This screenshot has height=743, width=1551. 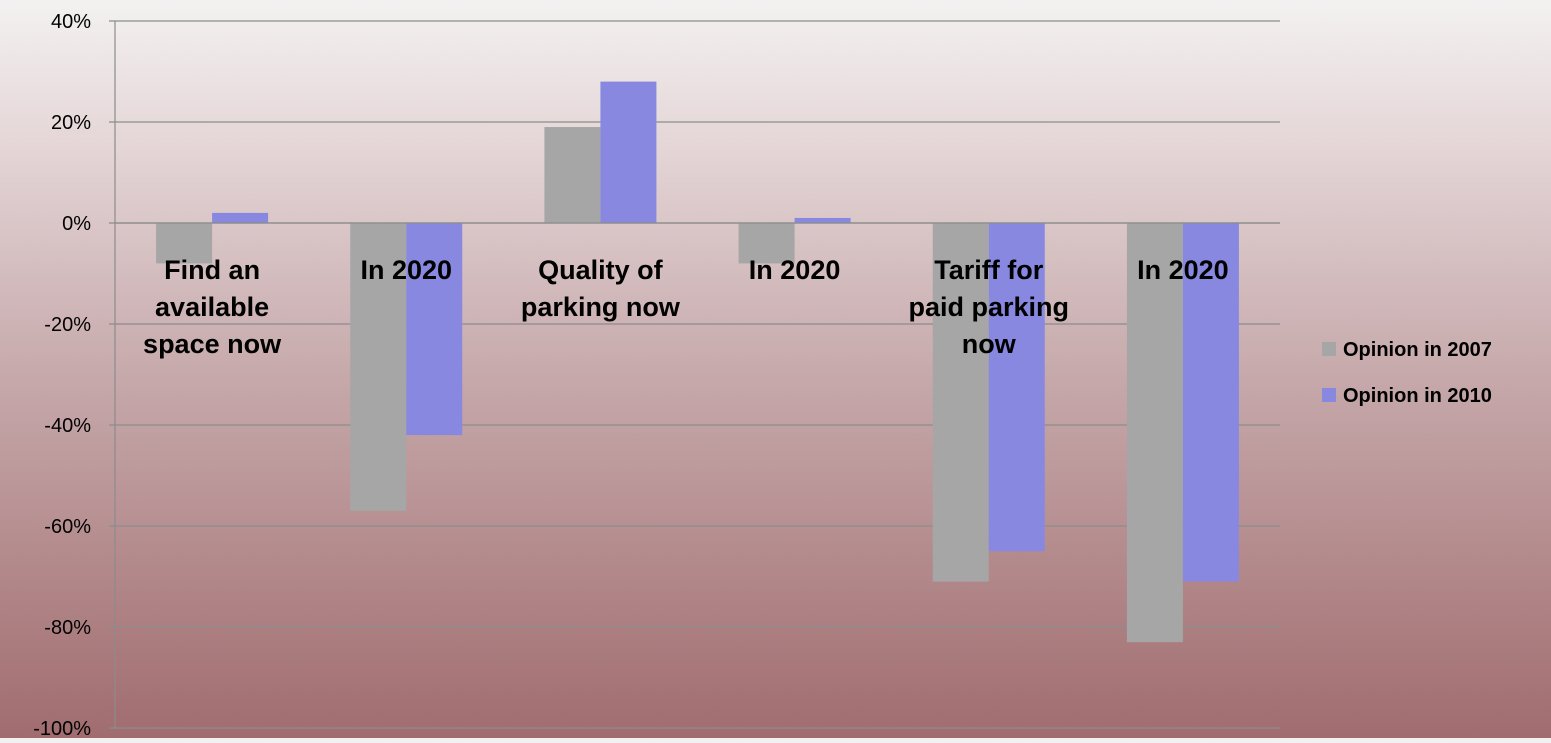 I want to click on category-label: Quality of, so click(x=601, y=270).